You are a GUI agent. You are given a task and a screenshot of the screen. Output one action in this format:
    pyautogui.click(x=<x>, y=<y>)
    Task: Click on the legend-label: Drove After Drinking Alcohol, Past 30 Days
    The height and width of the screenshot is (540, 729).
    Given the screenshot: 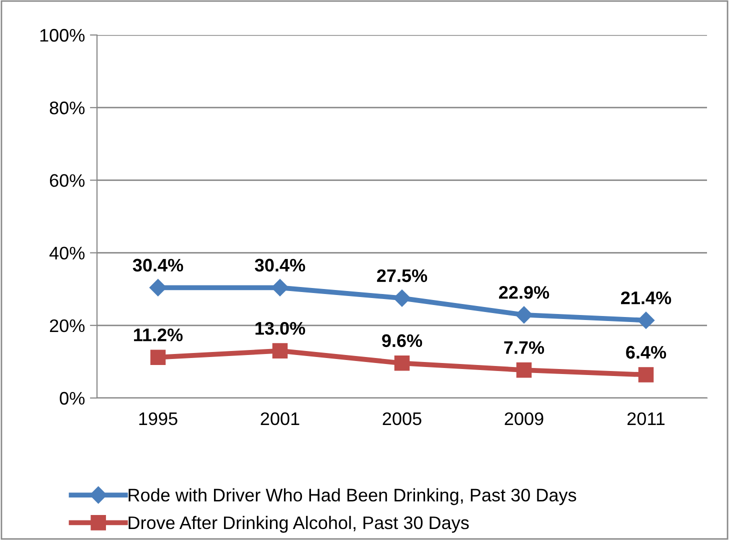 What is the action you would take?
    pyautogui.click(x=298, y=524)
    